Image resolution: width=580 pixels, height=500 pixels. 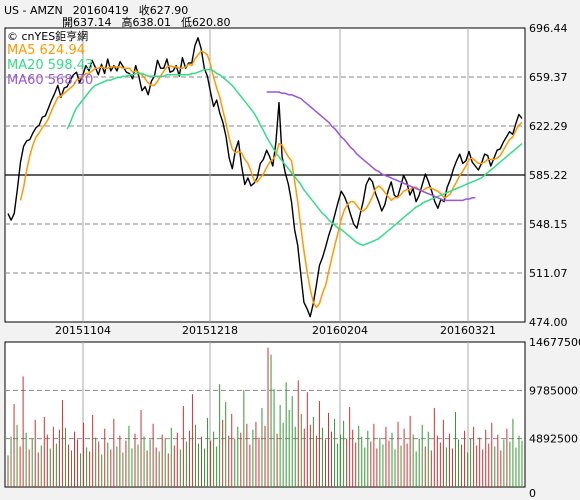 What do you see at coordinates (548, 77) in the screenshot?
I see `price-y-tick: 659.37` at bounding box center [548, 77].